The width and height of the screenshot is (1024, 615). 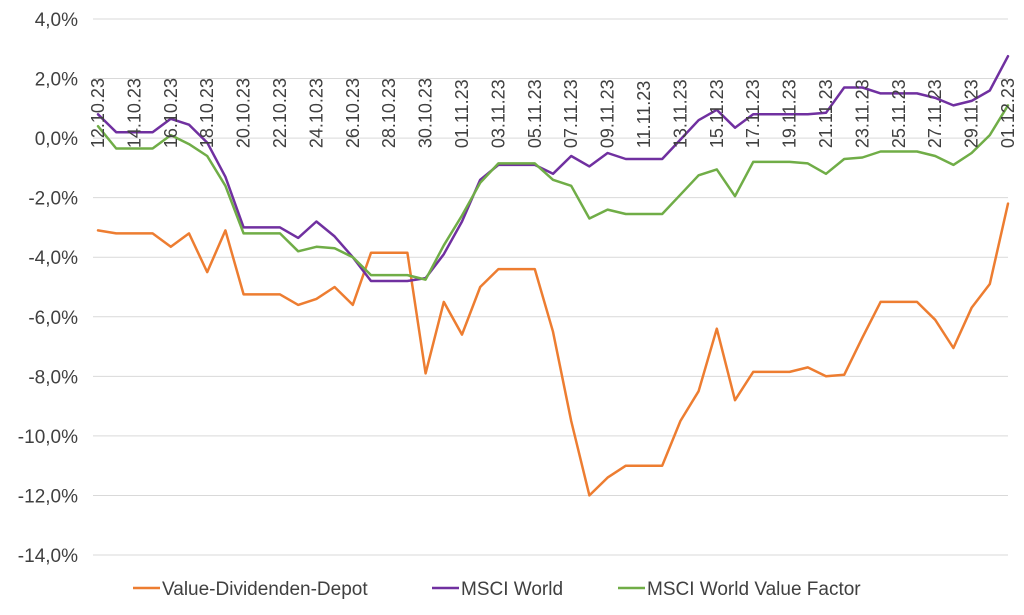 What do you see at coordinates (462, 113) in the screenshot?
I see `x-tick-label: 01.11.23` at bounding box center [462, 113].